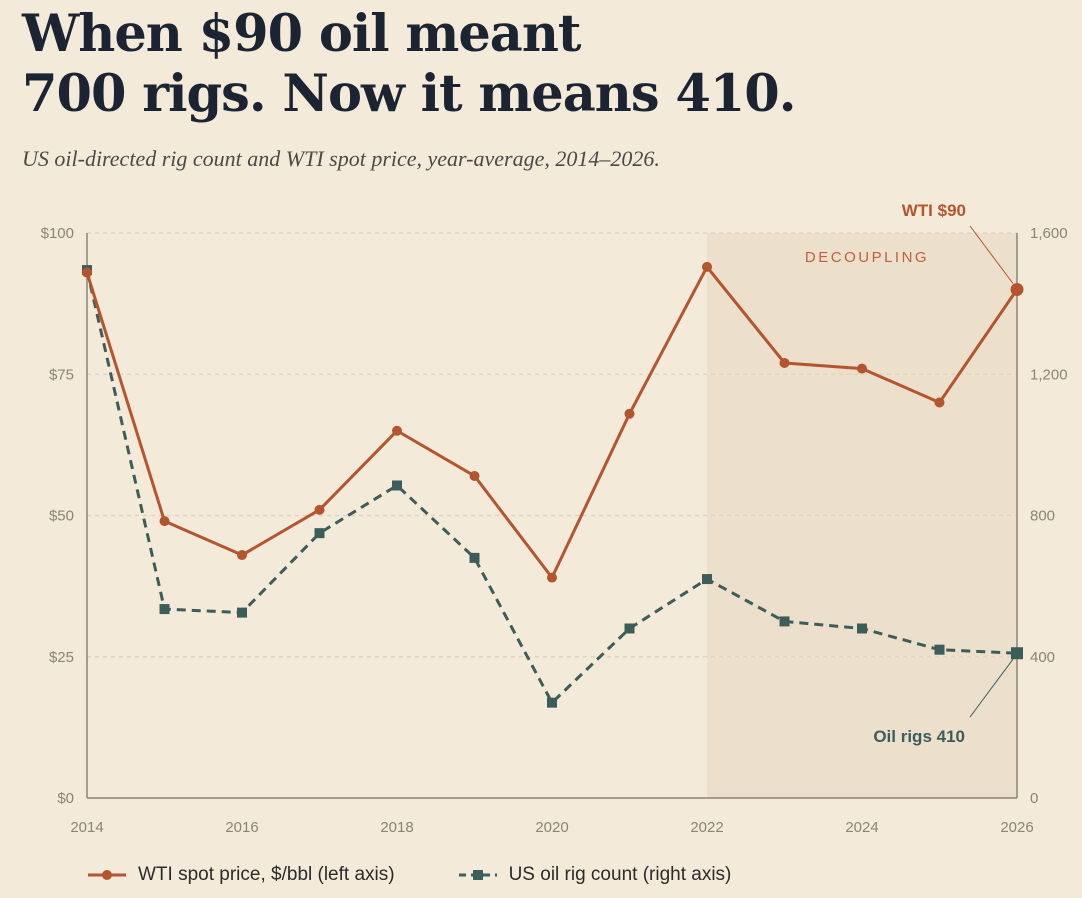 The image size is (1082, 898). What do you see at coordinates (301, 34) in the screenshot?
I see `title-line-1: When $90 oil meant` at bounding box center [301, 34].